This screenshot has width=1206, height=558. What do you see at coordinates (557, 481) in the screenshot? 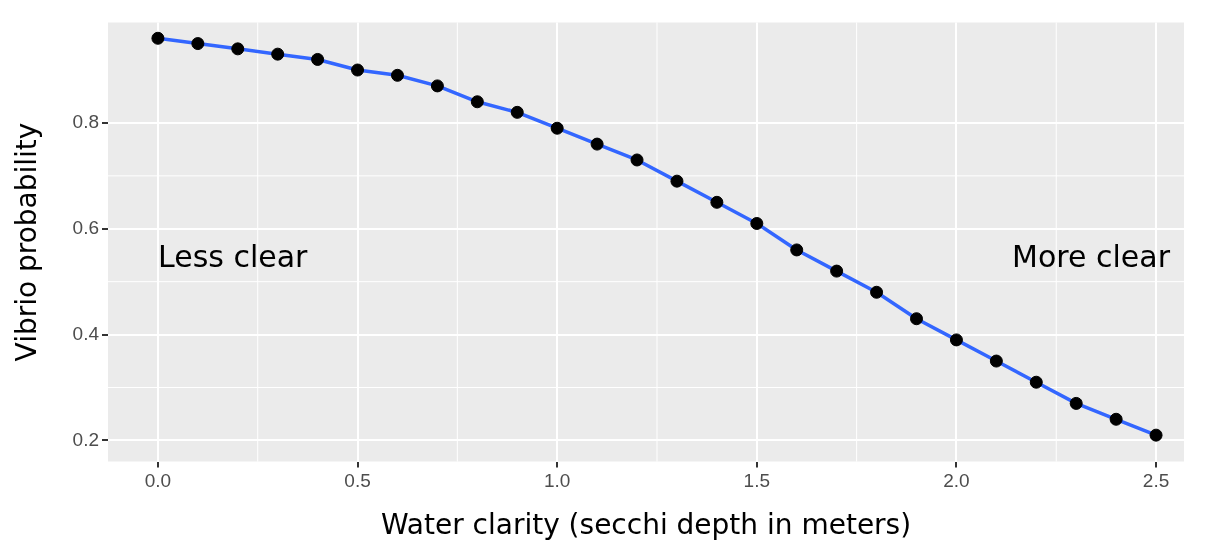
I see `x-tick-label: 1.0` at bounding box center [557, 481].